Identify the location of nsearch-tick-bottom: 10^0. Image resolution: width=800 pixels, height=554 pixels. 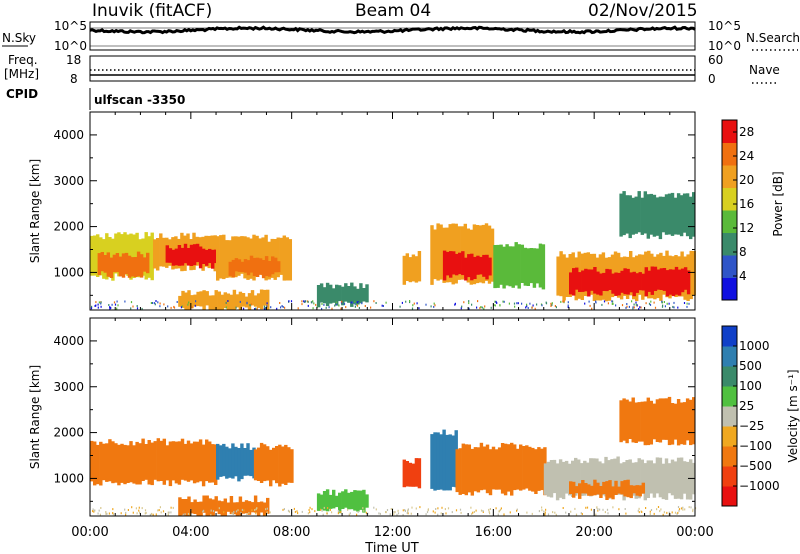
(724, 46).